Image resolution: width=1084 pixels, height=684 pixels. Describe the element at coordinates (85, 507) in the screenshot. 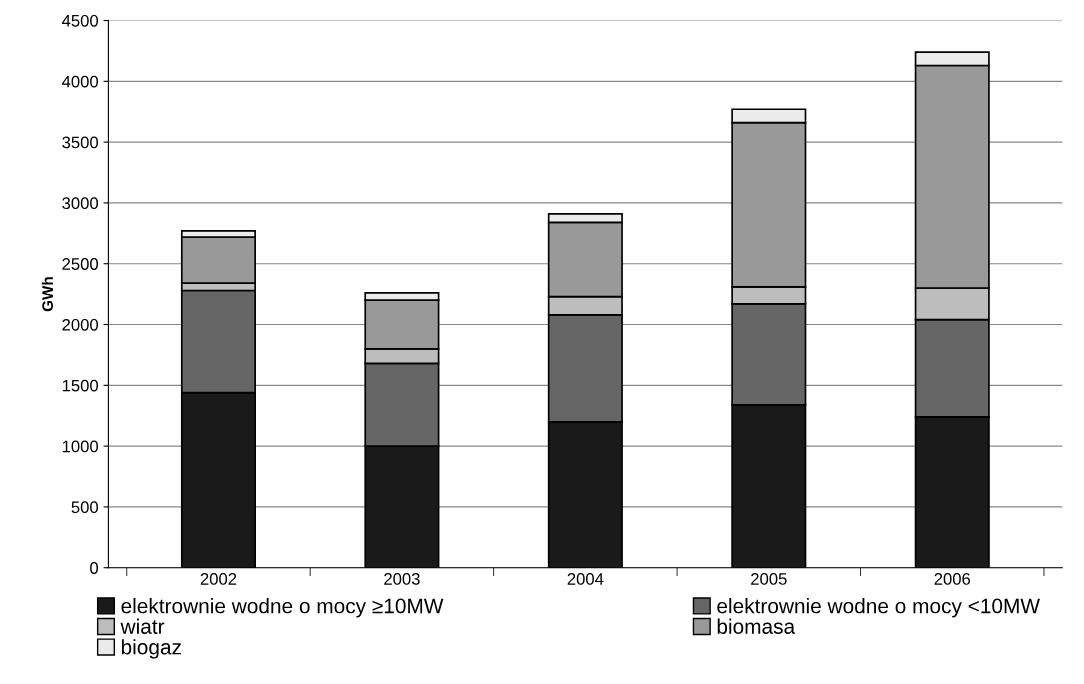

I see `y-tick-label: 500` at that location.